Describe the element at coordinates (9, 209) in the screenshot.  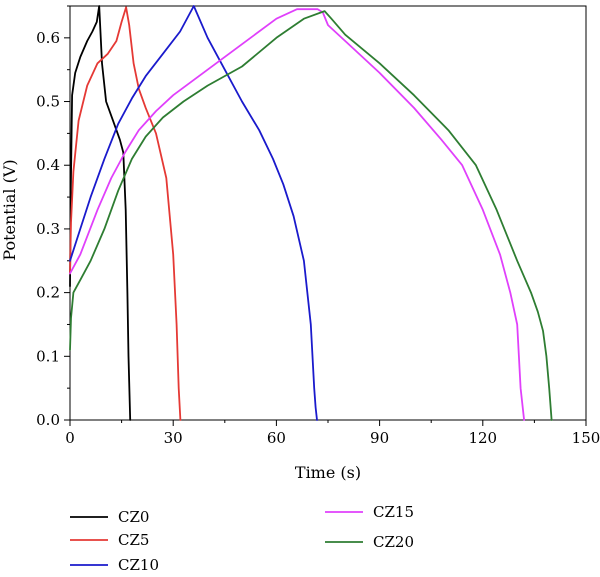
I see `y-axis-title: Potential (V)` at that location.